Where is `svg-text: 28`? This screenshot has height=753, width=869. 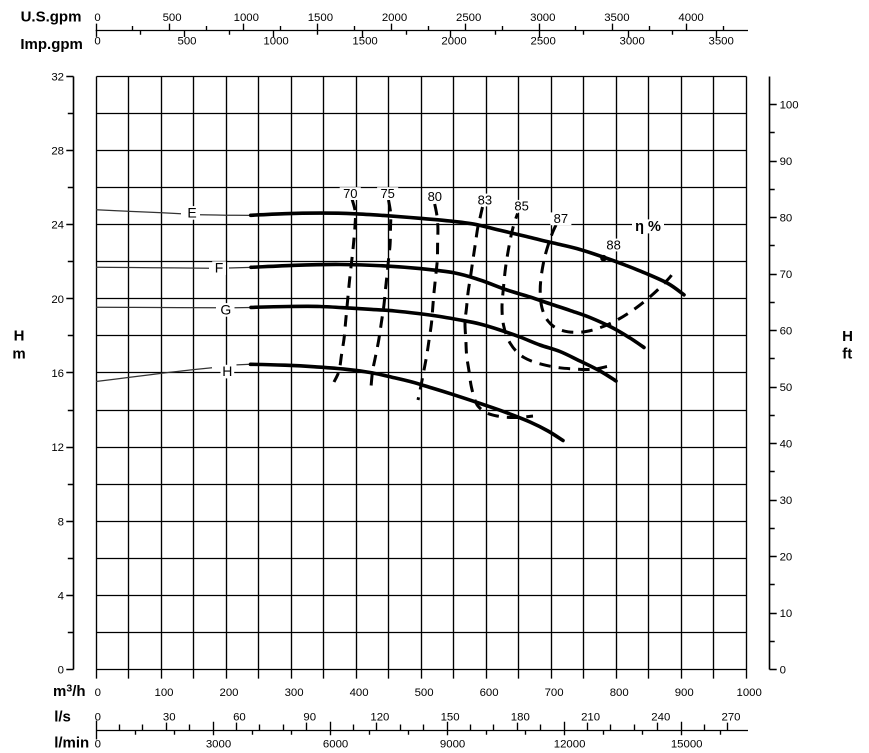
svg-text: 28 is located at coordinates (57, 152).